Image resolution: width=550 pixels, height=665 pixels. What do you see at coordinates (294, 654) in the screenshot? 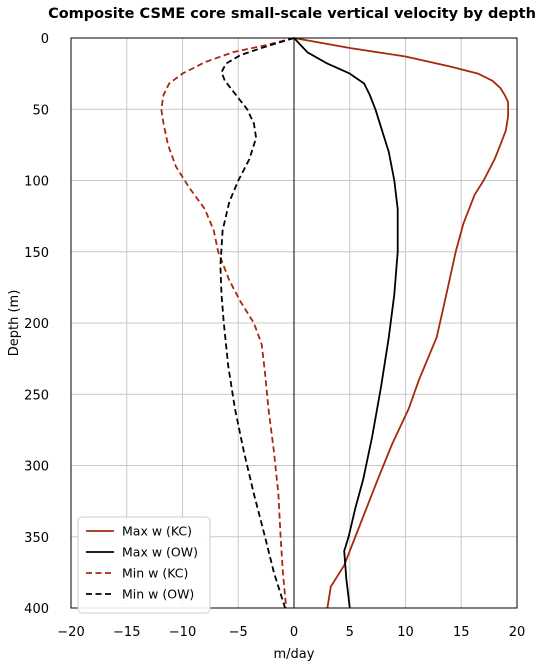
I see `x-axis-label: m/day` at bounding box center [294, 654].